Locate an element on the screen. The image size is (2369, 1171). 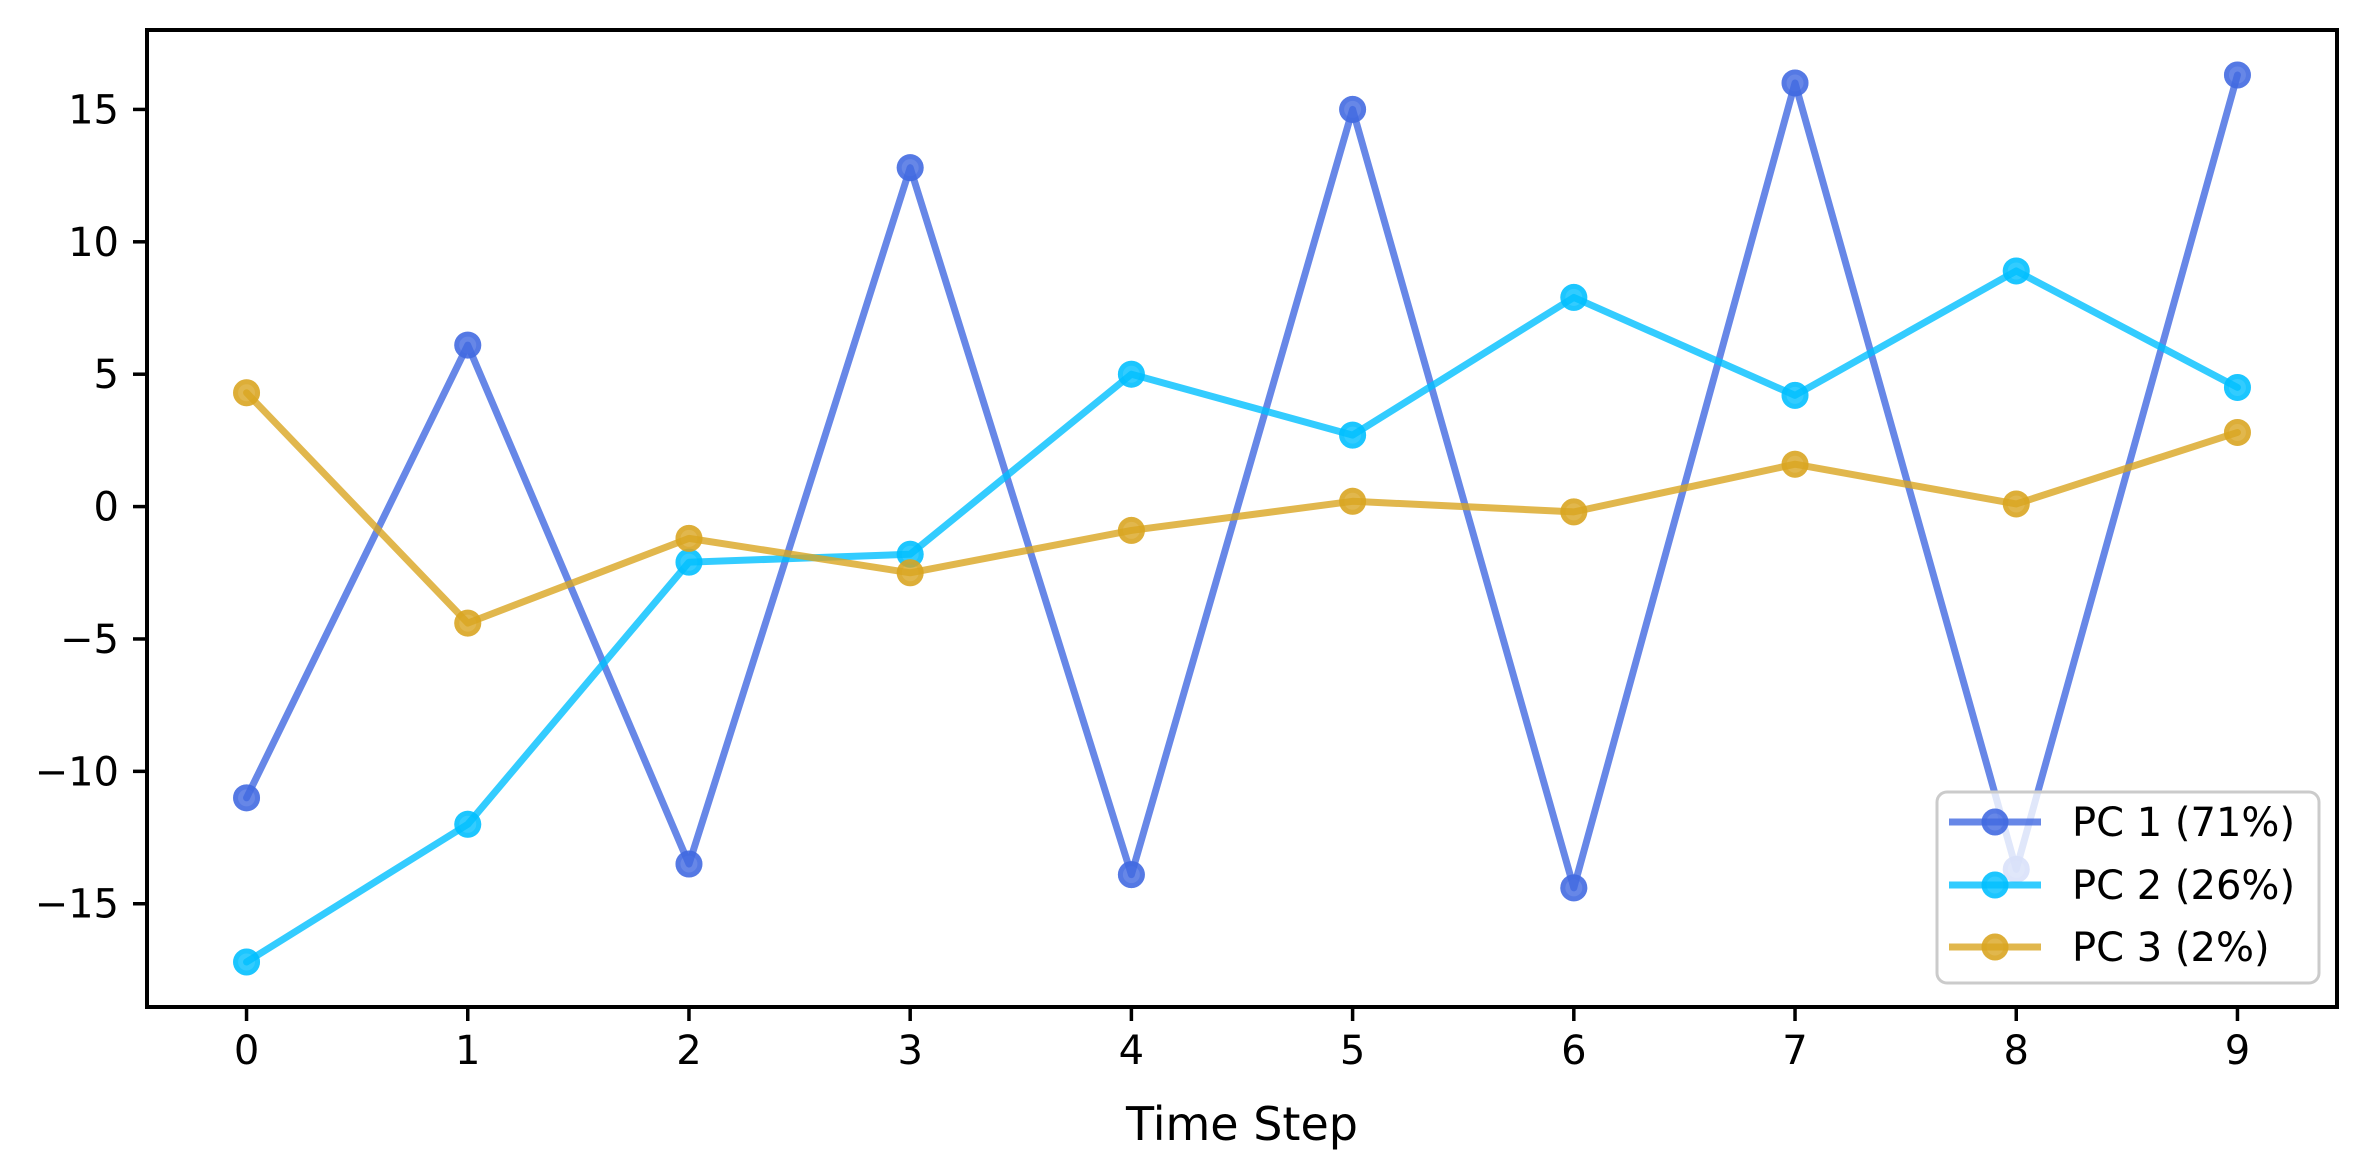
data-point-pc-1-x0 is located at coordinates (247, 798).